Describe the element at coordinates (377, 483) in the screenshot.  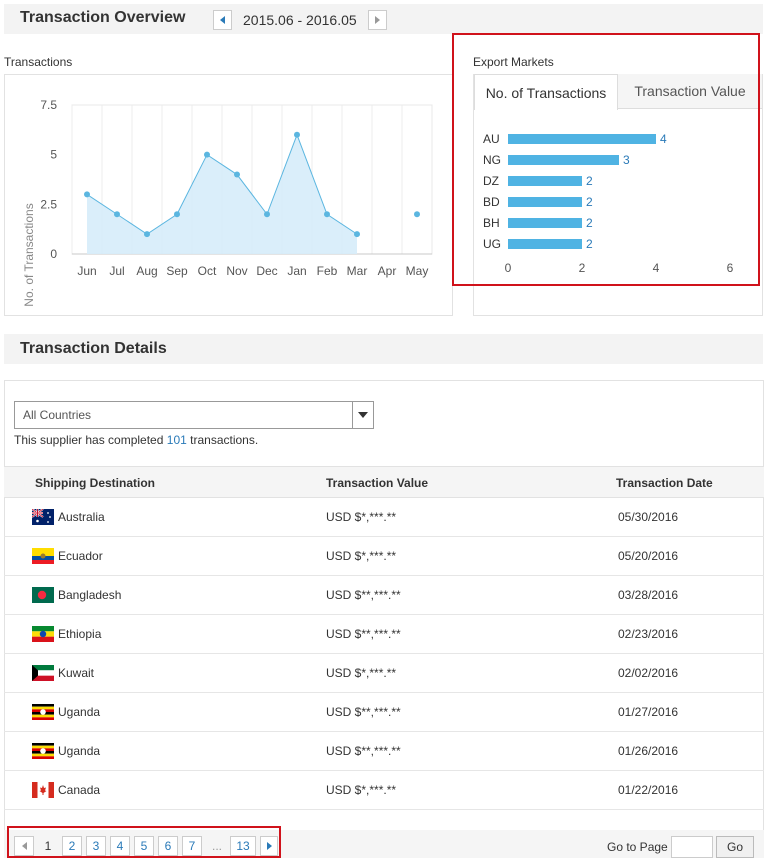
I see `column-header-value: Transaction Value` at that location.